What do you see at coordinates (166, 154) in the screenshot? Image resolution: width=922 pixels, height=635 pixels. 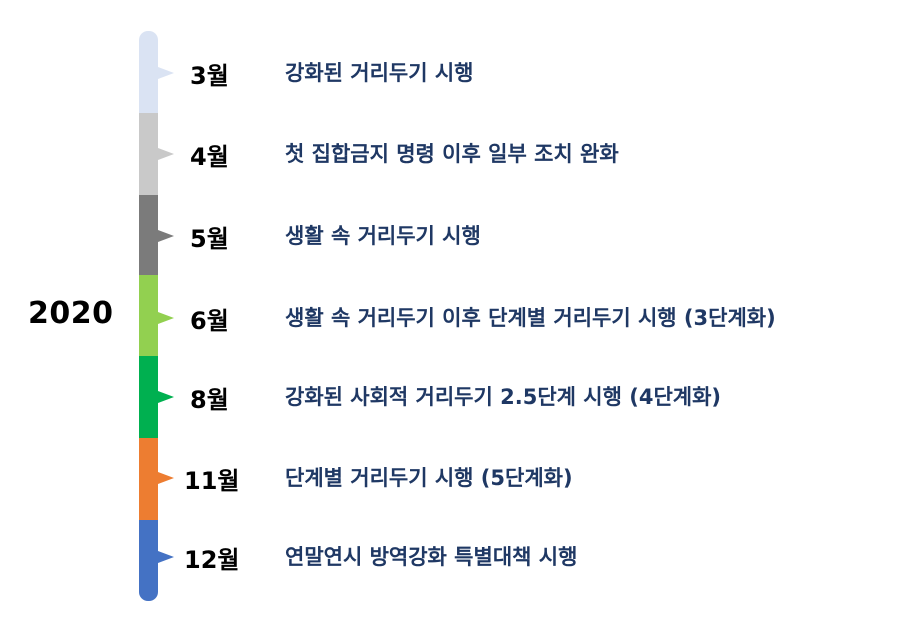 I see `arrow-marker-apr` at bounding box center [166, 154].